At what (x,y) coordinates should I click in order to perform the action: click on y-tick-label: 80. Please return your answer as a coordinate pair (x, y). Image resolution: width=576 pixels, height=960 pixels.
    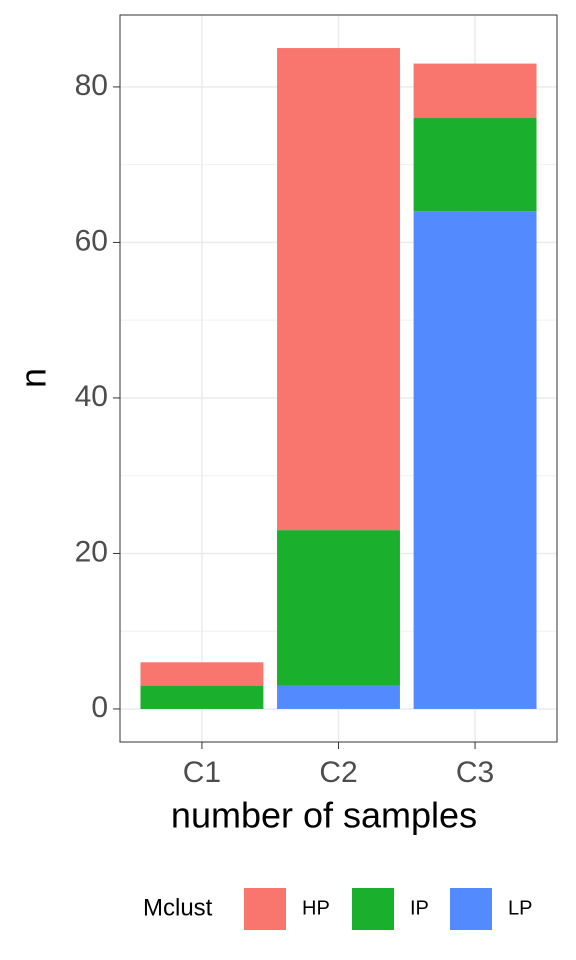
    Looking at the image, I should click on (91, 85).